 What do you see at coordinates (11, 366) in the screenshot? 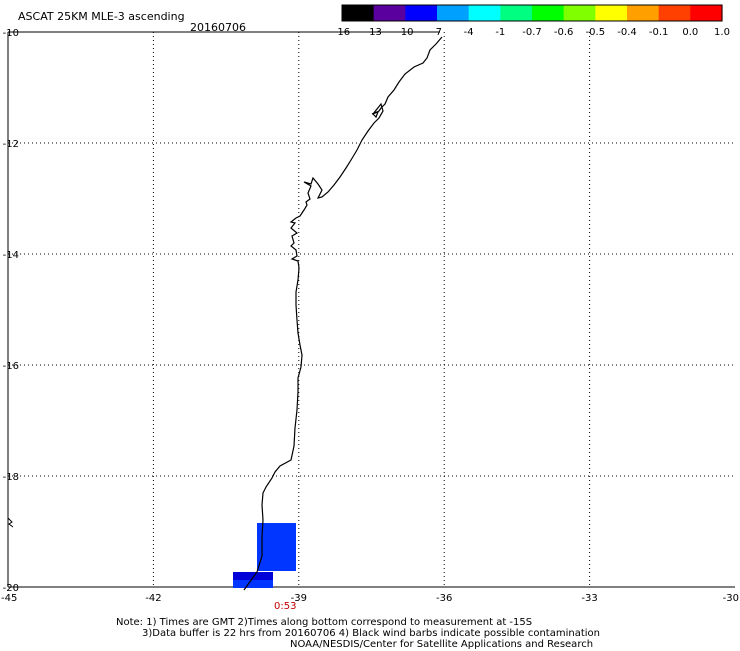
I see `latitude-tick-label: -16` at bounding box center [11, 366].